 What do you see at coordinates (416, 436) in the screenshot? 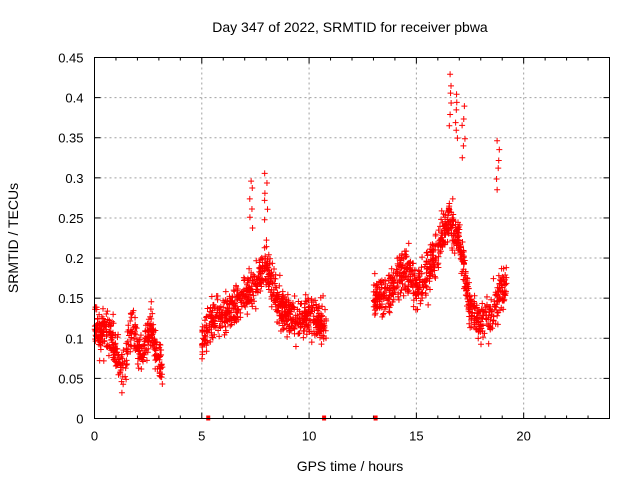
I see `x-tick-label: 15` at bounding box center [416, 436].